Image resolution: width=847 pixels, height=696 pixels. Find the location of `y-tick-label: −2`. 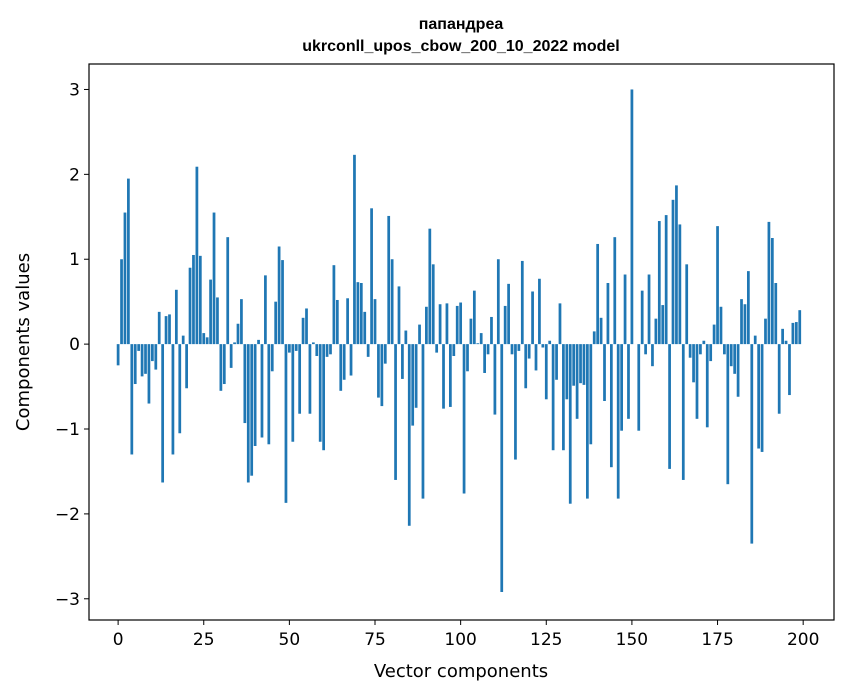

y-tick-label: −2 is located at coordinates (67, 515).